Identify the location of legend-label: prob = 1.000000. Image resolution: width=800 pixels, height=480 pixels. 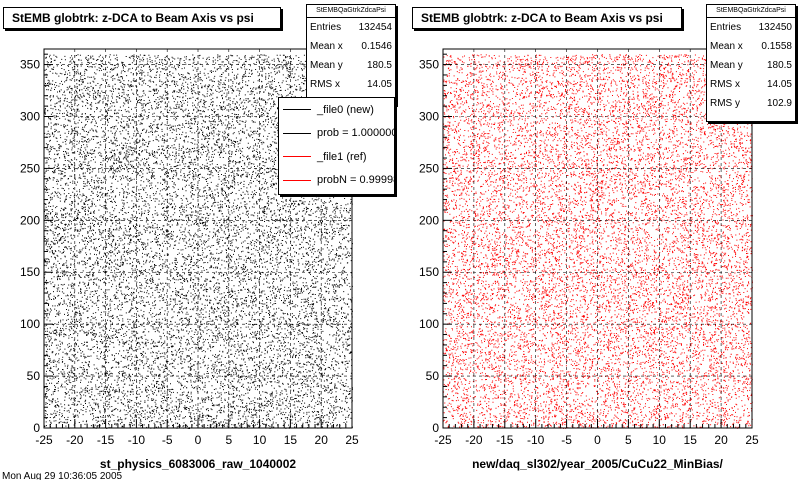
(356, 133).